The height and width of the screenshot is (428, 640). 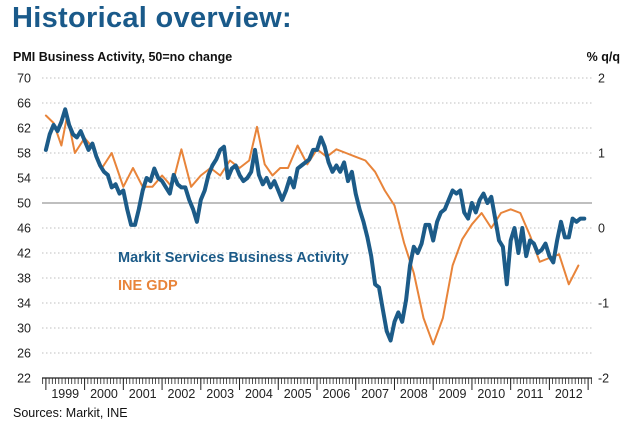 What do you see at coordinates (143, 394) in the screenshot?
I see `x-tick-2001: 2001` at bounding box center [143, 394].